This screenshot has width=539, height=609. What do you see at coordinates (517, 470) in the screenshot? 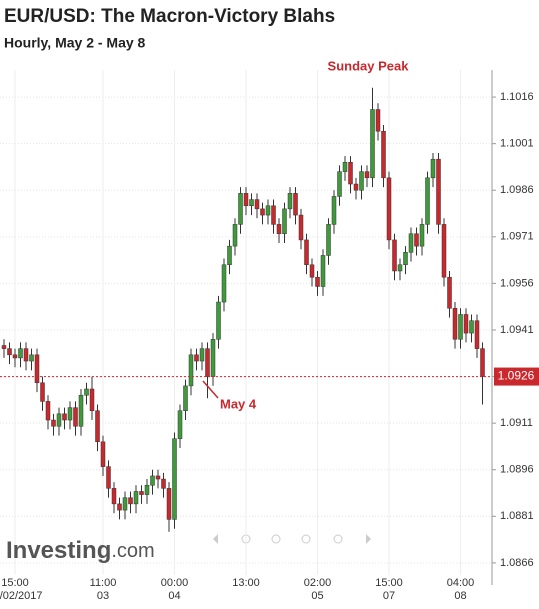
I see `y-tick-label: 1.0896` at bounding box center [517, 470].